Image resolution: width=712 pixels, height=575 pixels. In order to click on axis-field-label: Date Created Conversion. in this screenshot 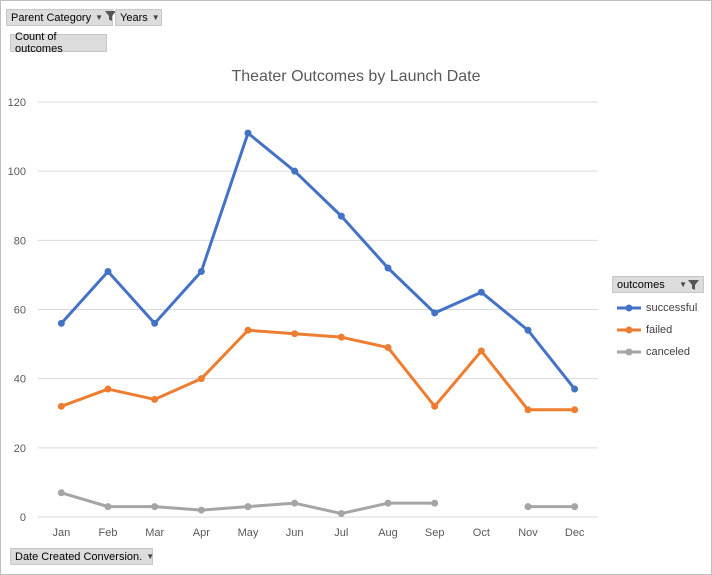, I will do `click(79, 556)`.